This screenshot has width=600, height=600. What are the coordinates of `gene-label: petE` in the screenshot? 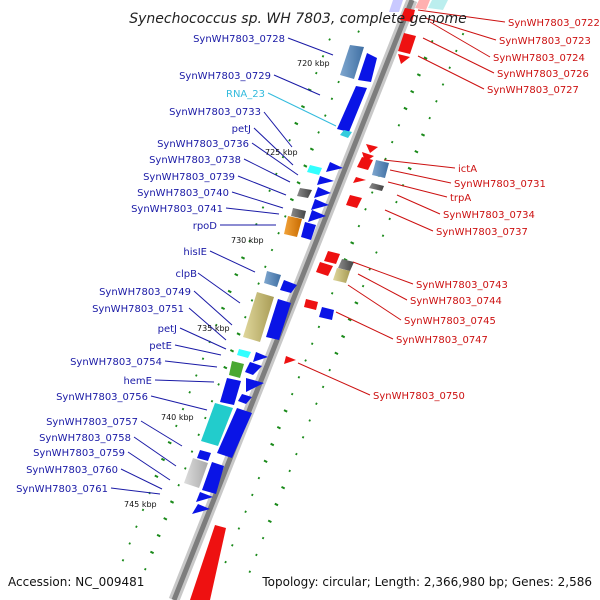 It's located at (160, 346).